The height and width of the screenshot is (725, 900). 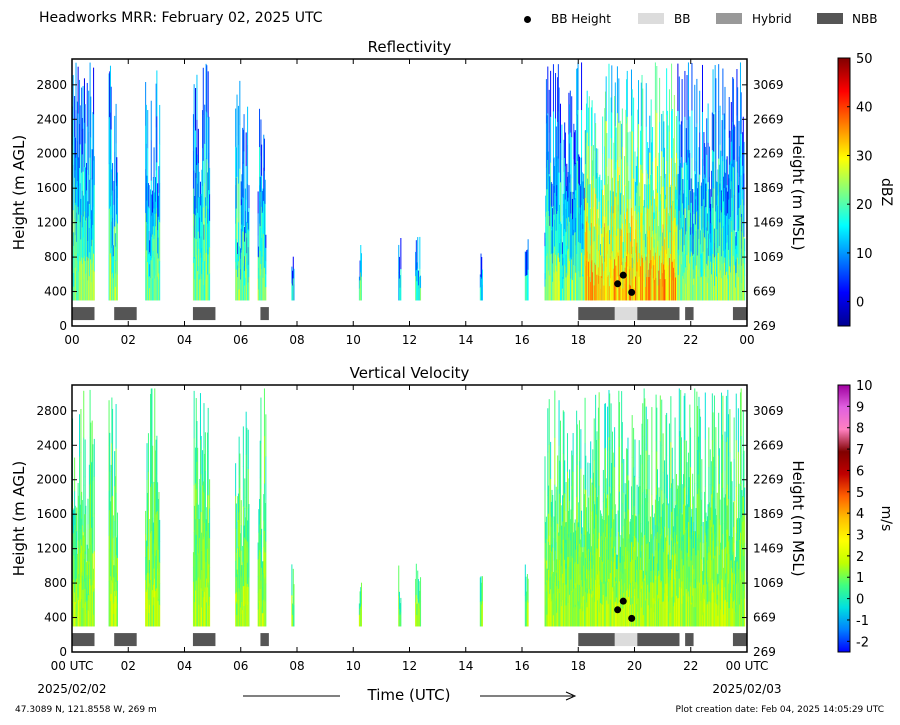 What do you see at coordinates (128, 340) in the screenshot?
I see `x-tick-label: 02` at bounding box center [128, 340].